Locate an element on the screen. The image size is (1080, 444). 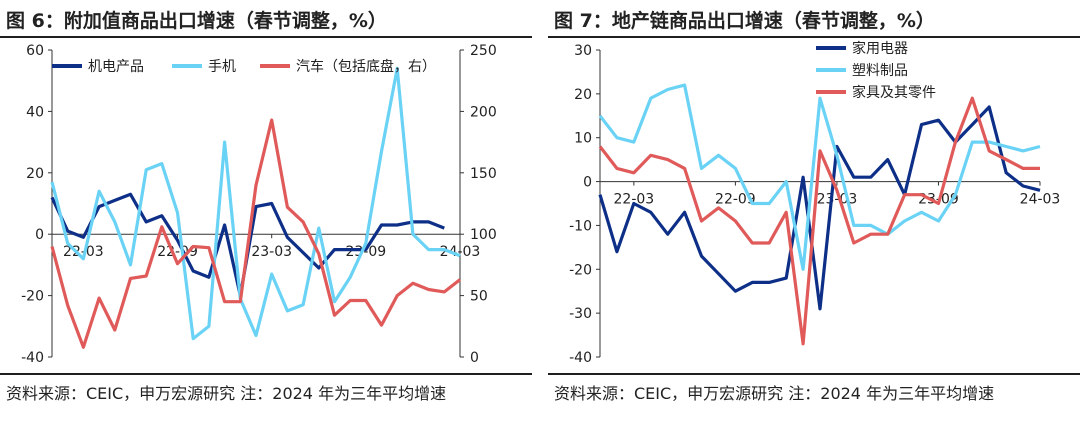
legend-label-3: 汽车（包括底盘，右） is located at coordinates (366, 66).